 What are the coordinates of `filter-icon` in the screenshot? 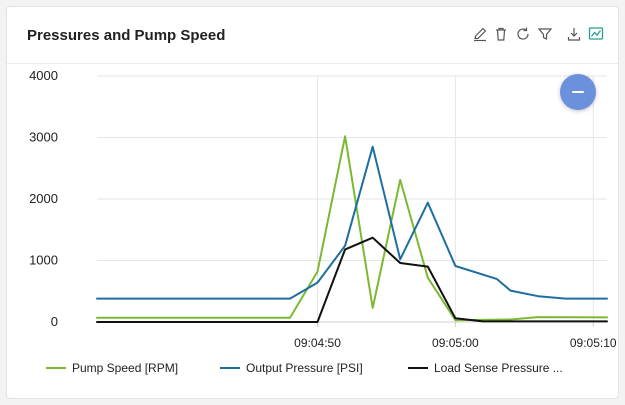 It's located at (545, 34).